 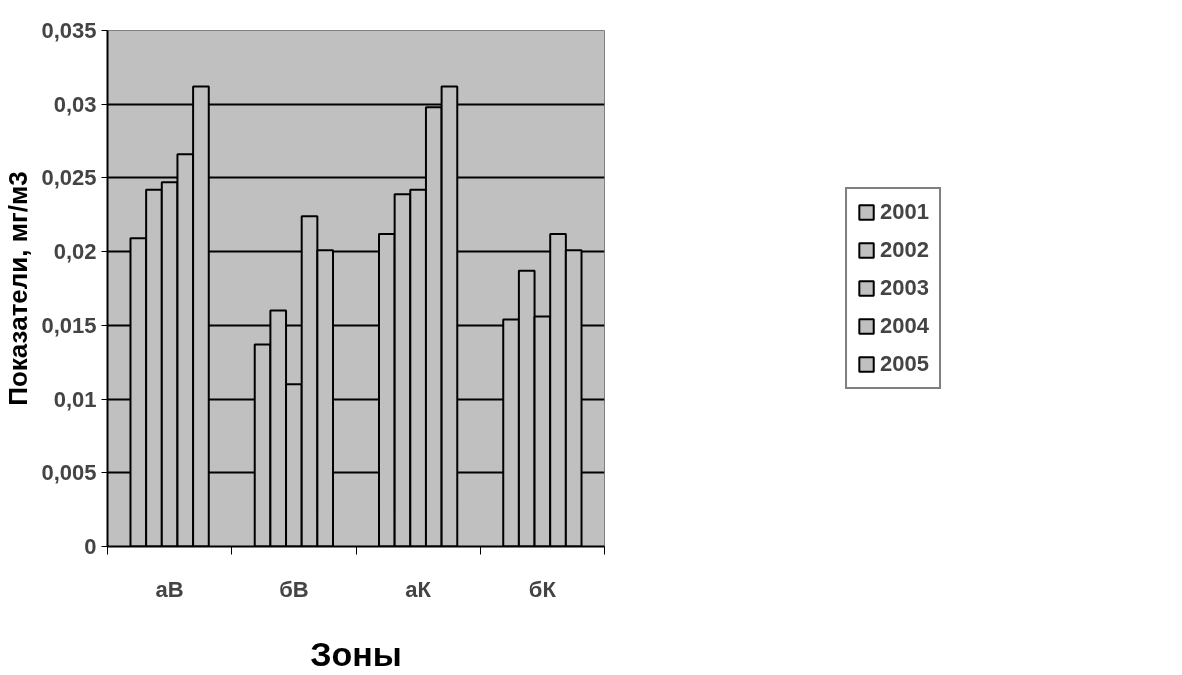 I want to click on legend-label: 2005, so click(x=904, y=364).